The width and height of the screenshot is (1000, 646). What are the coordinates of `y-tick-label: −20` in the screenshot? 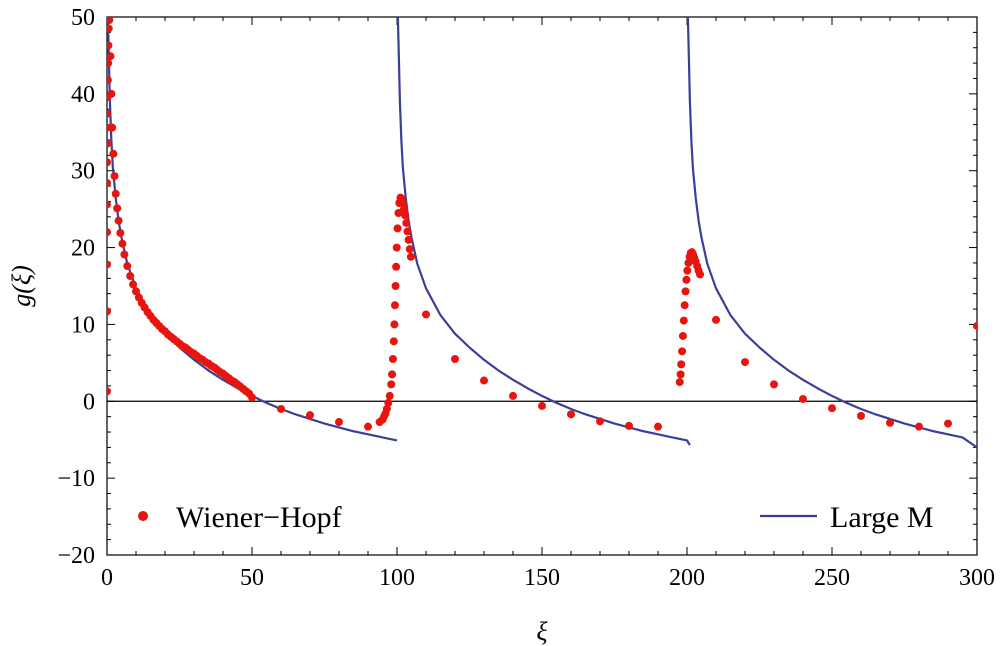 It's located at (76, 556).